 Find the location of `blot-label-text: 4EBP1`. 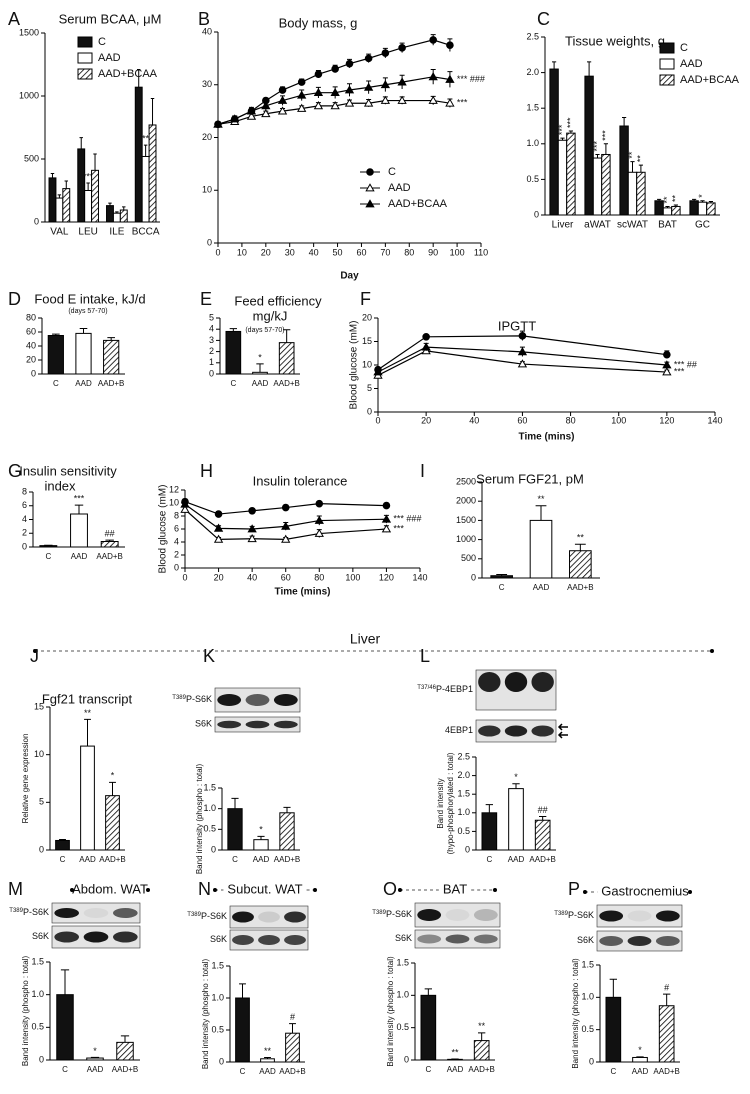

blot-label-text: 4EBP1 is located at coordinates (459, 730).